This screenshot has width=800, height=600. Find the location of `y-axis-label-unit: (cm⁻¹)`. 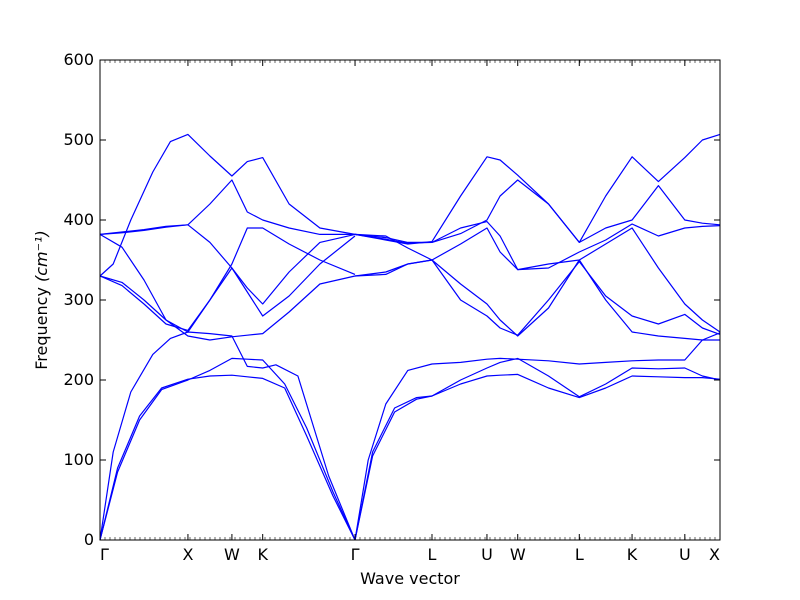

y-axis-label-unit: (cm⁻¹) is located at coordinates (41, 256).